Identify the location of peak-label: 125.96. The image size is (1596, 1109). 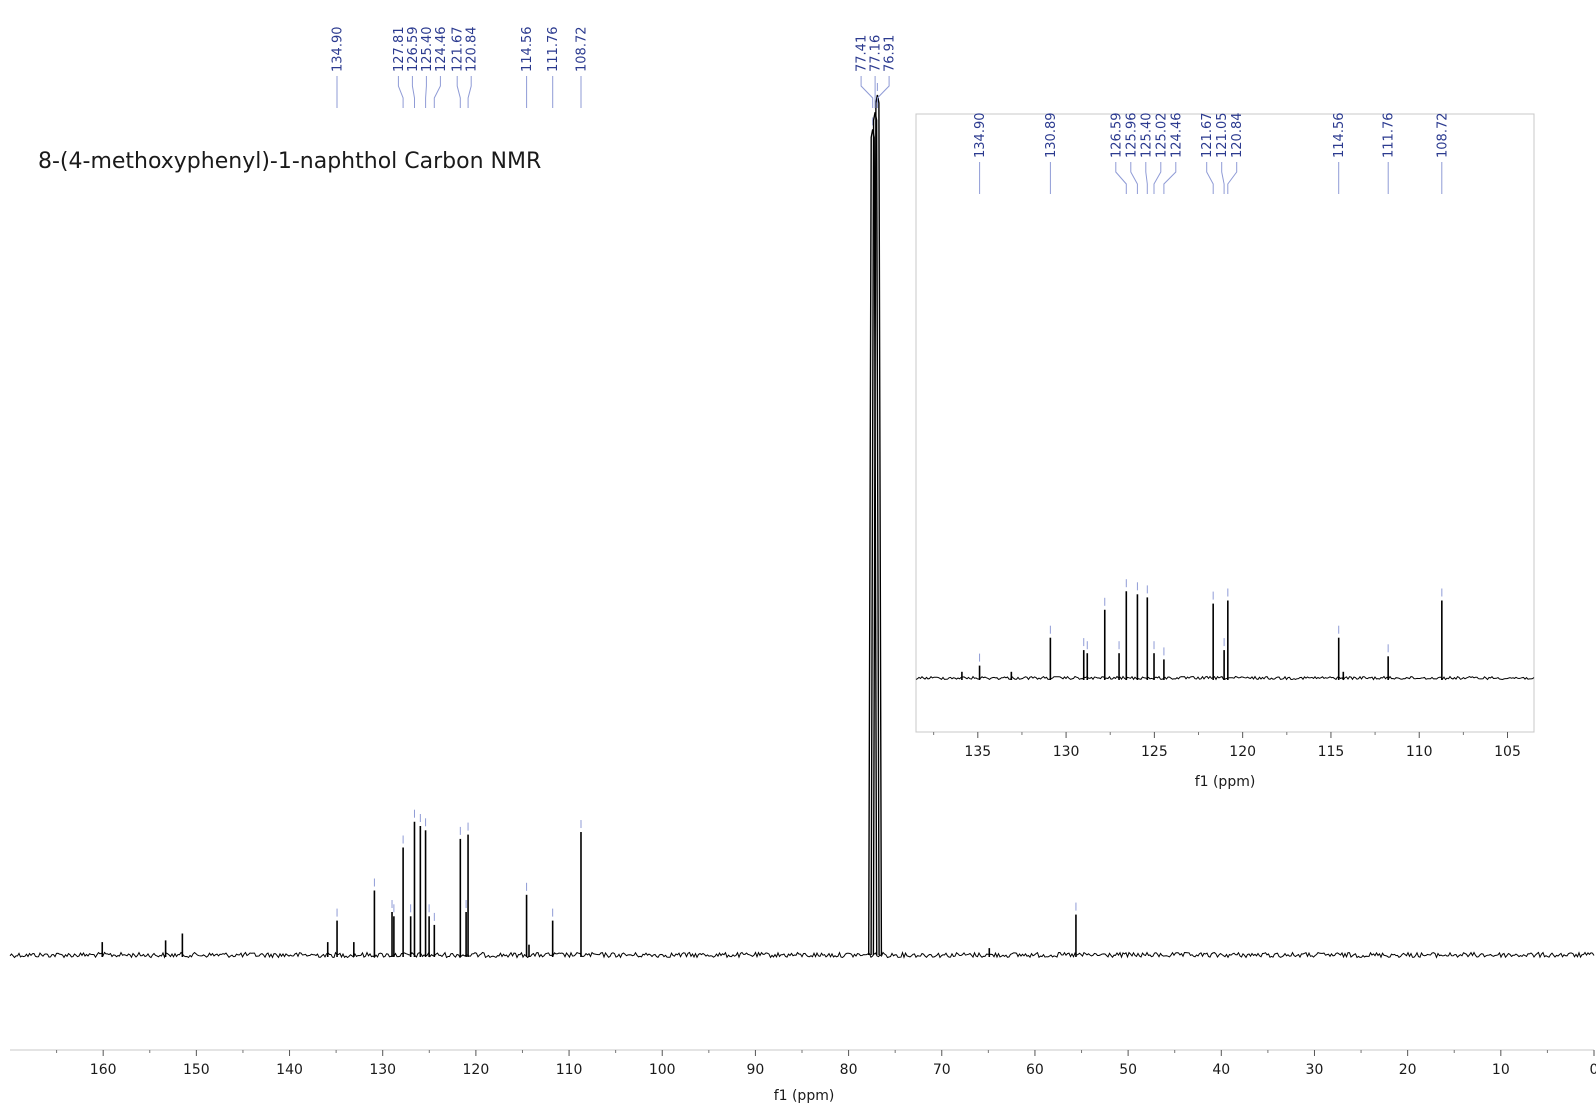
(1131, 136).